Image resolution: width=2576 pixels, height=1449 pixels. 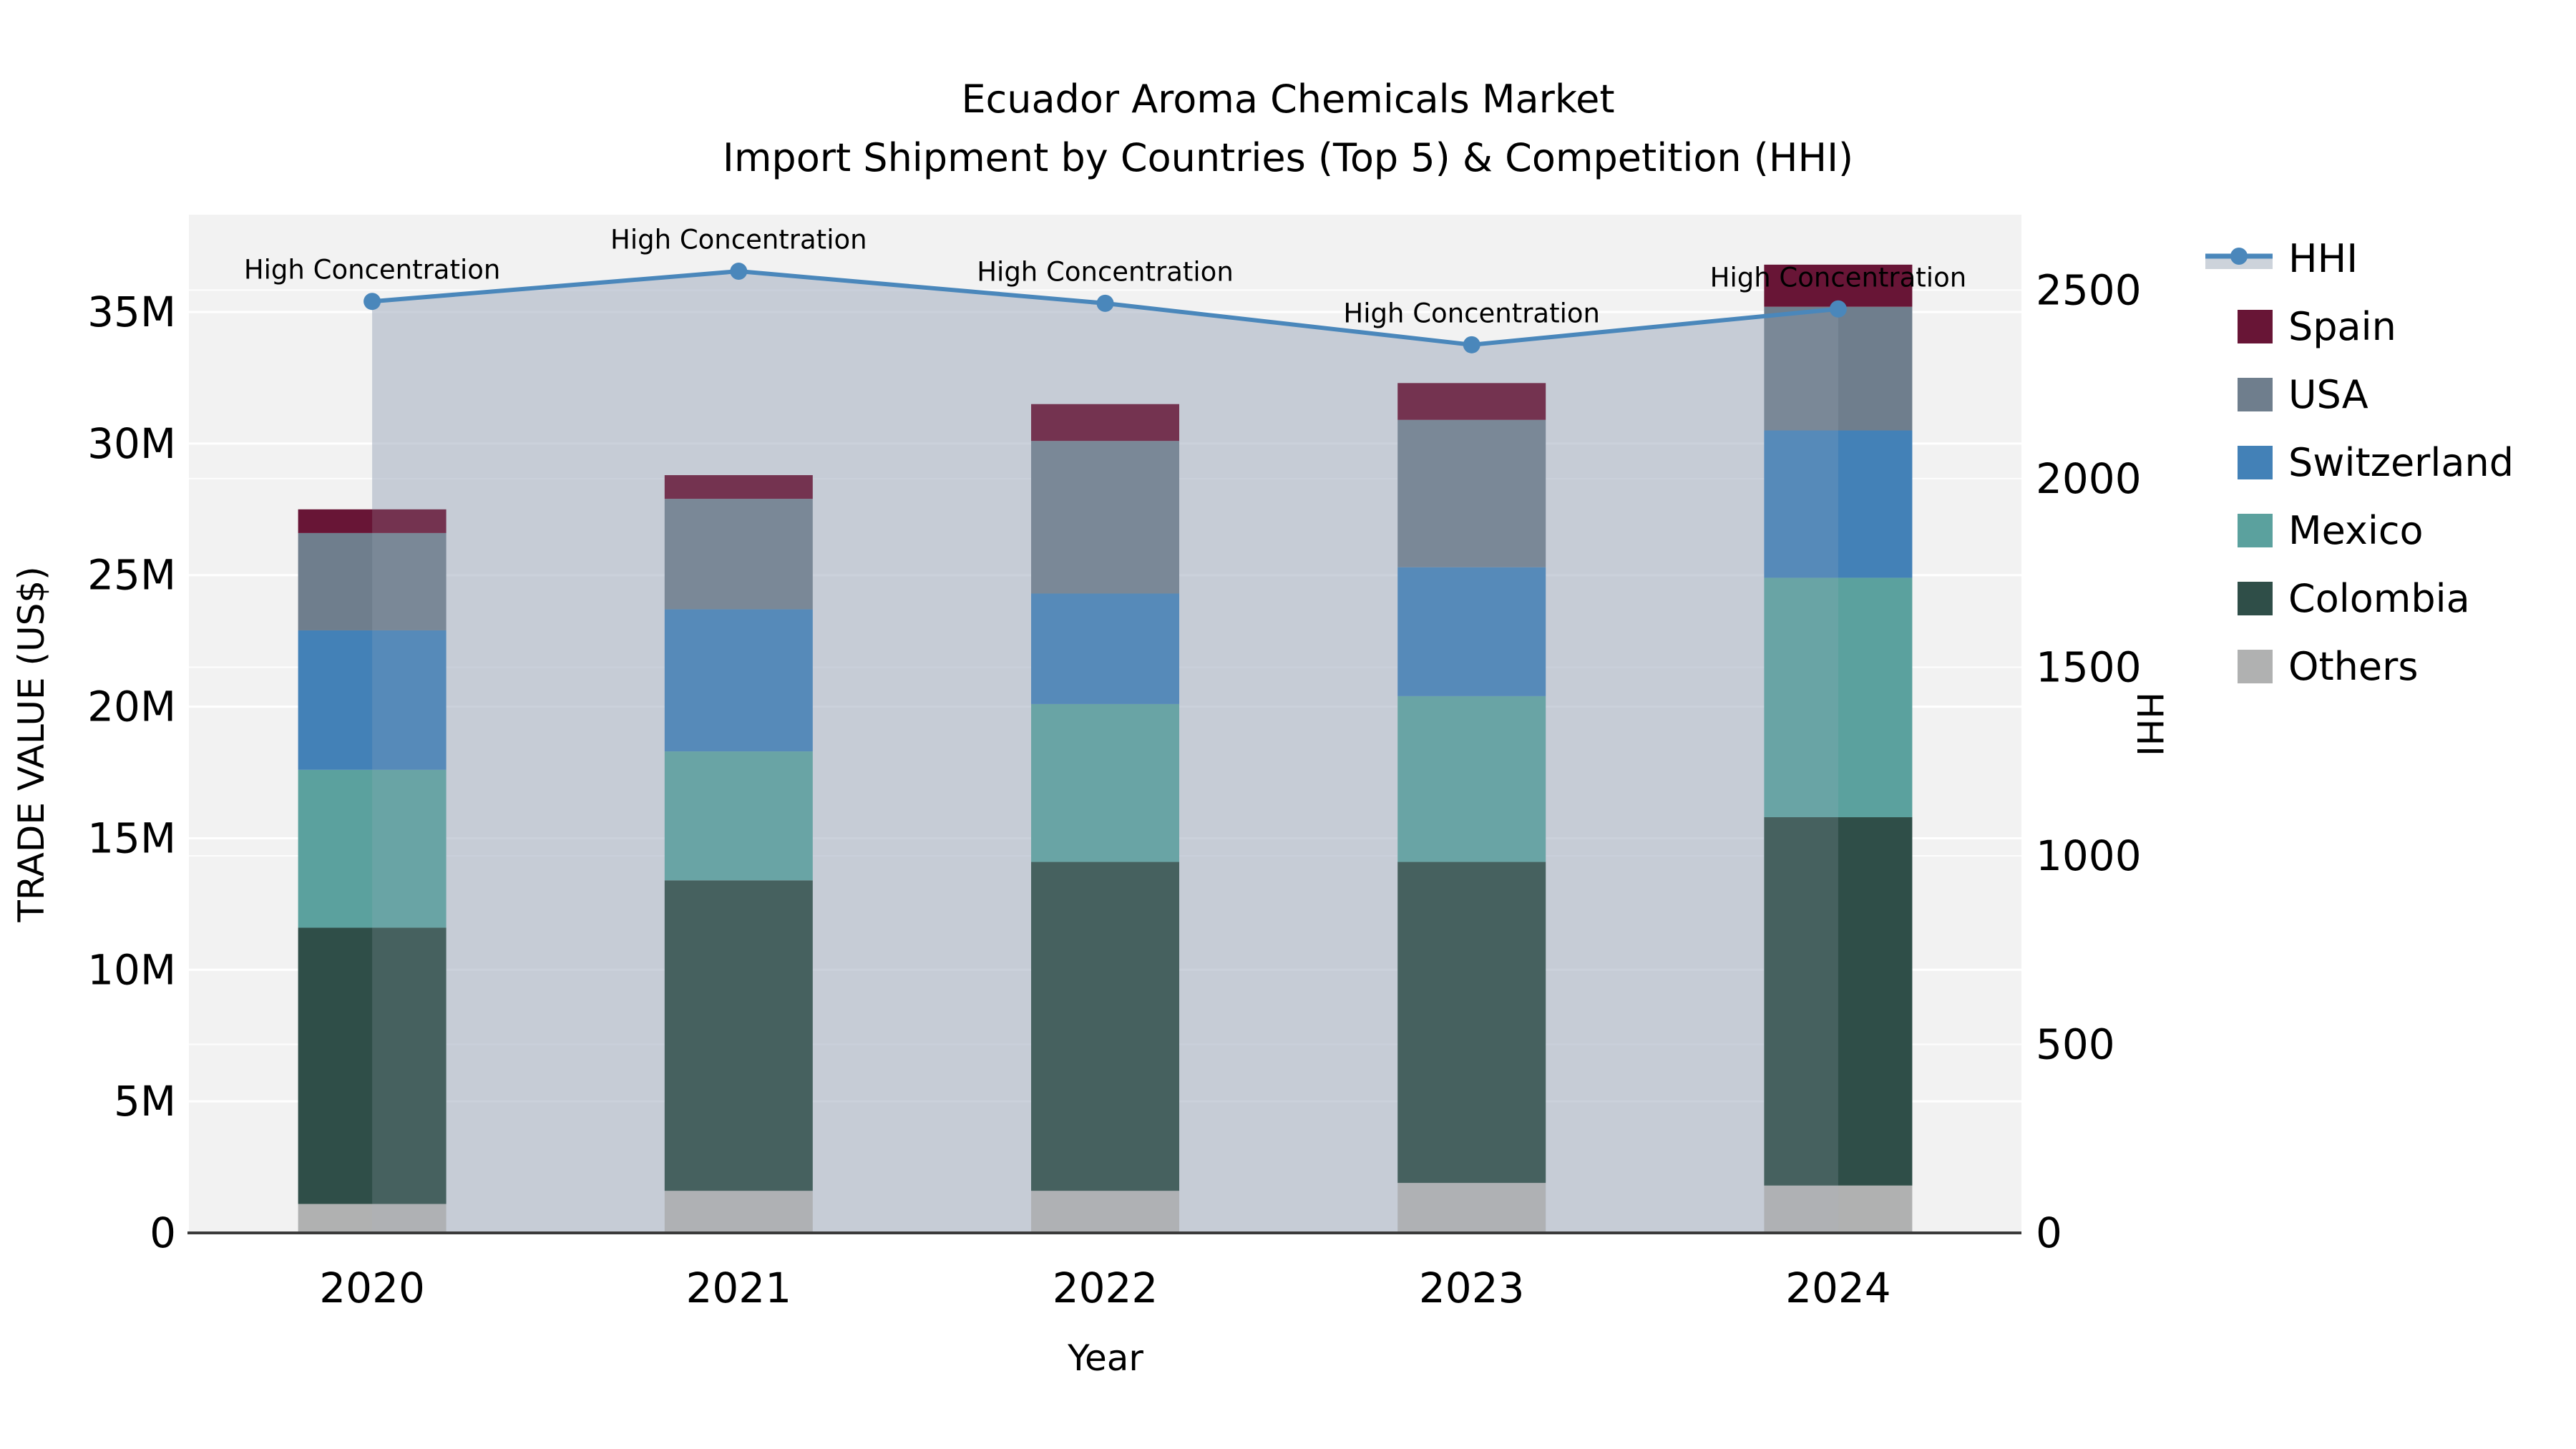 What do you see at coordinates (738, 816) in the screenshot?
I see `bar-segment-mexico-2021` at bounding box center [738, 816].